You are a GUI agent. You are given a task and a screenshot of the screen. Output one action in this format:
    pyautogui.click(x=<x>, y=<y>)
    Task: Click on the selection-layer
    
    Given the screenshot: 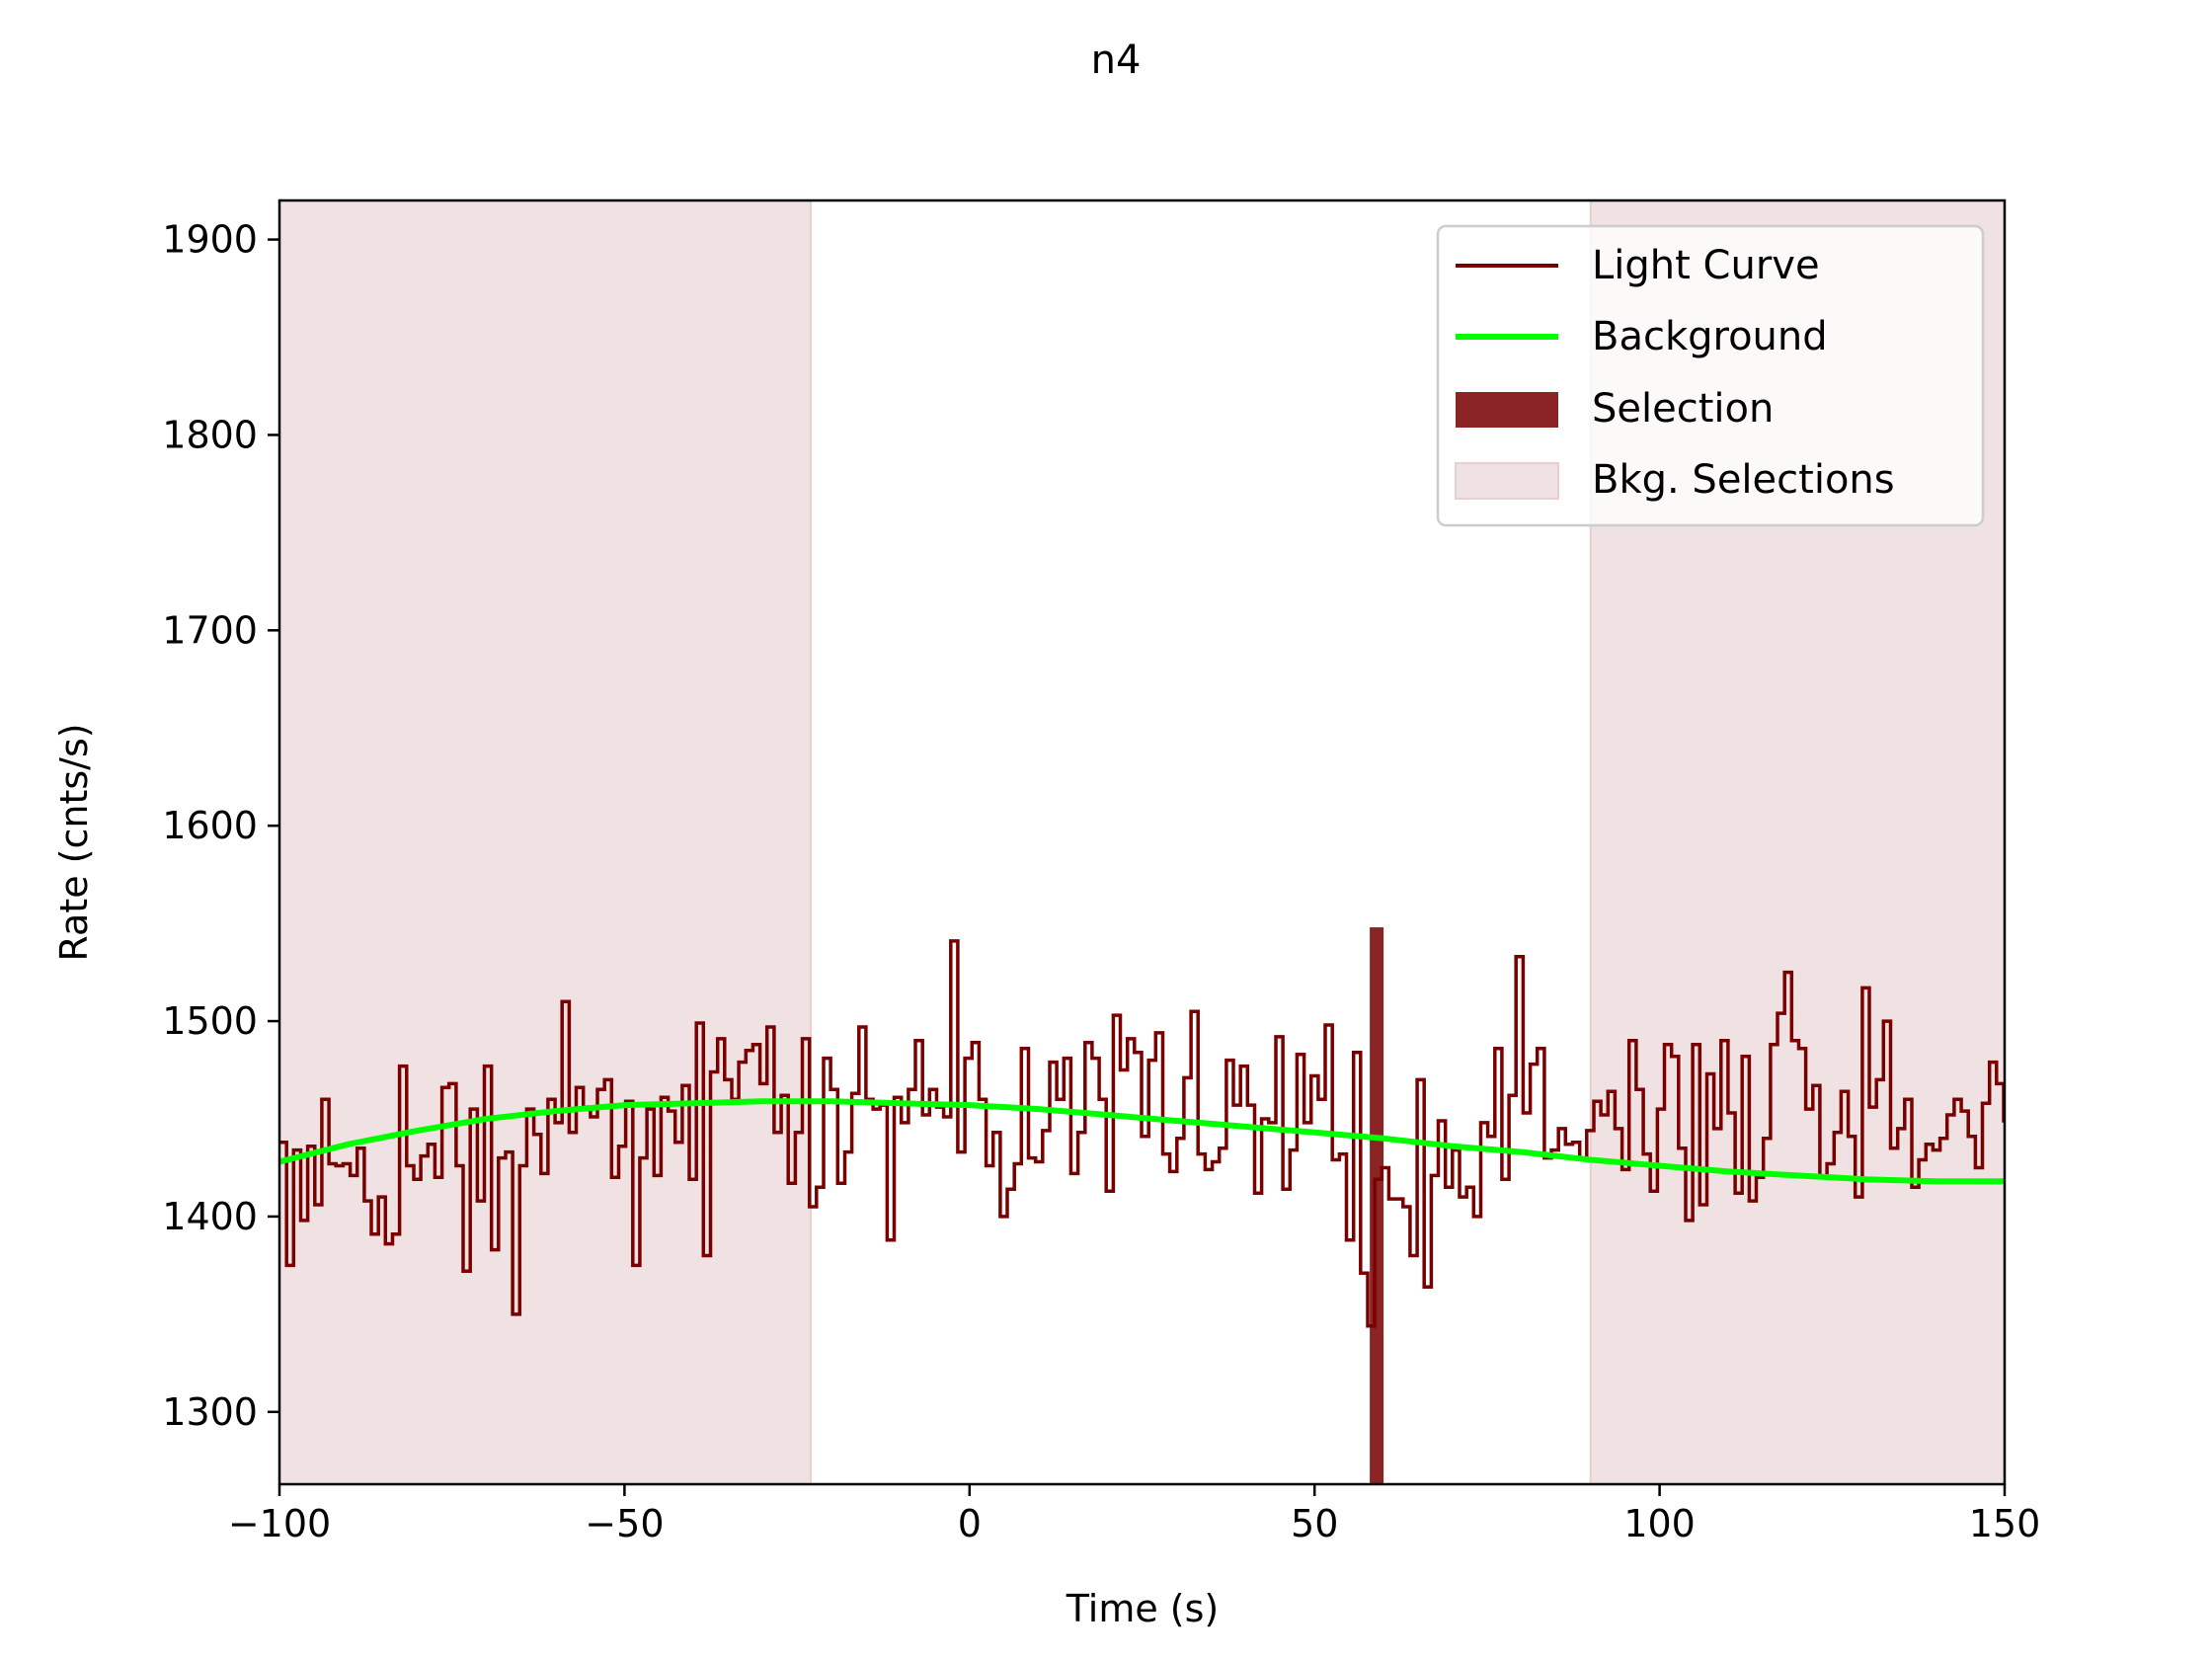 What is the action you would take?
    pyautogui.click(x=1377, y=1205)
    